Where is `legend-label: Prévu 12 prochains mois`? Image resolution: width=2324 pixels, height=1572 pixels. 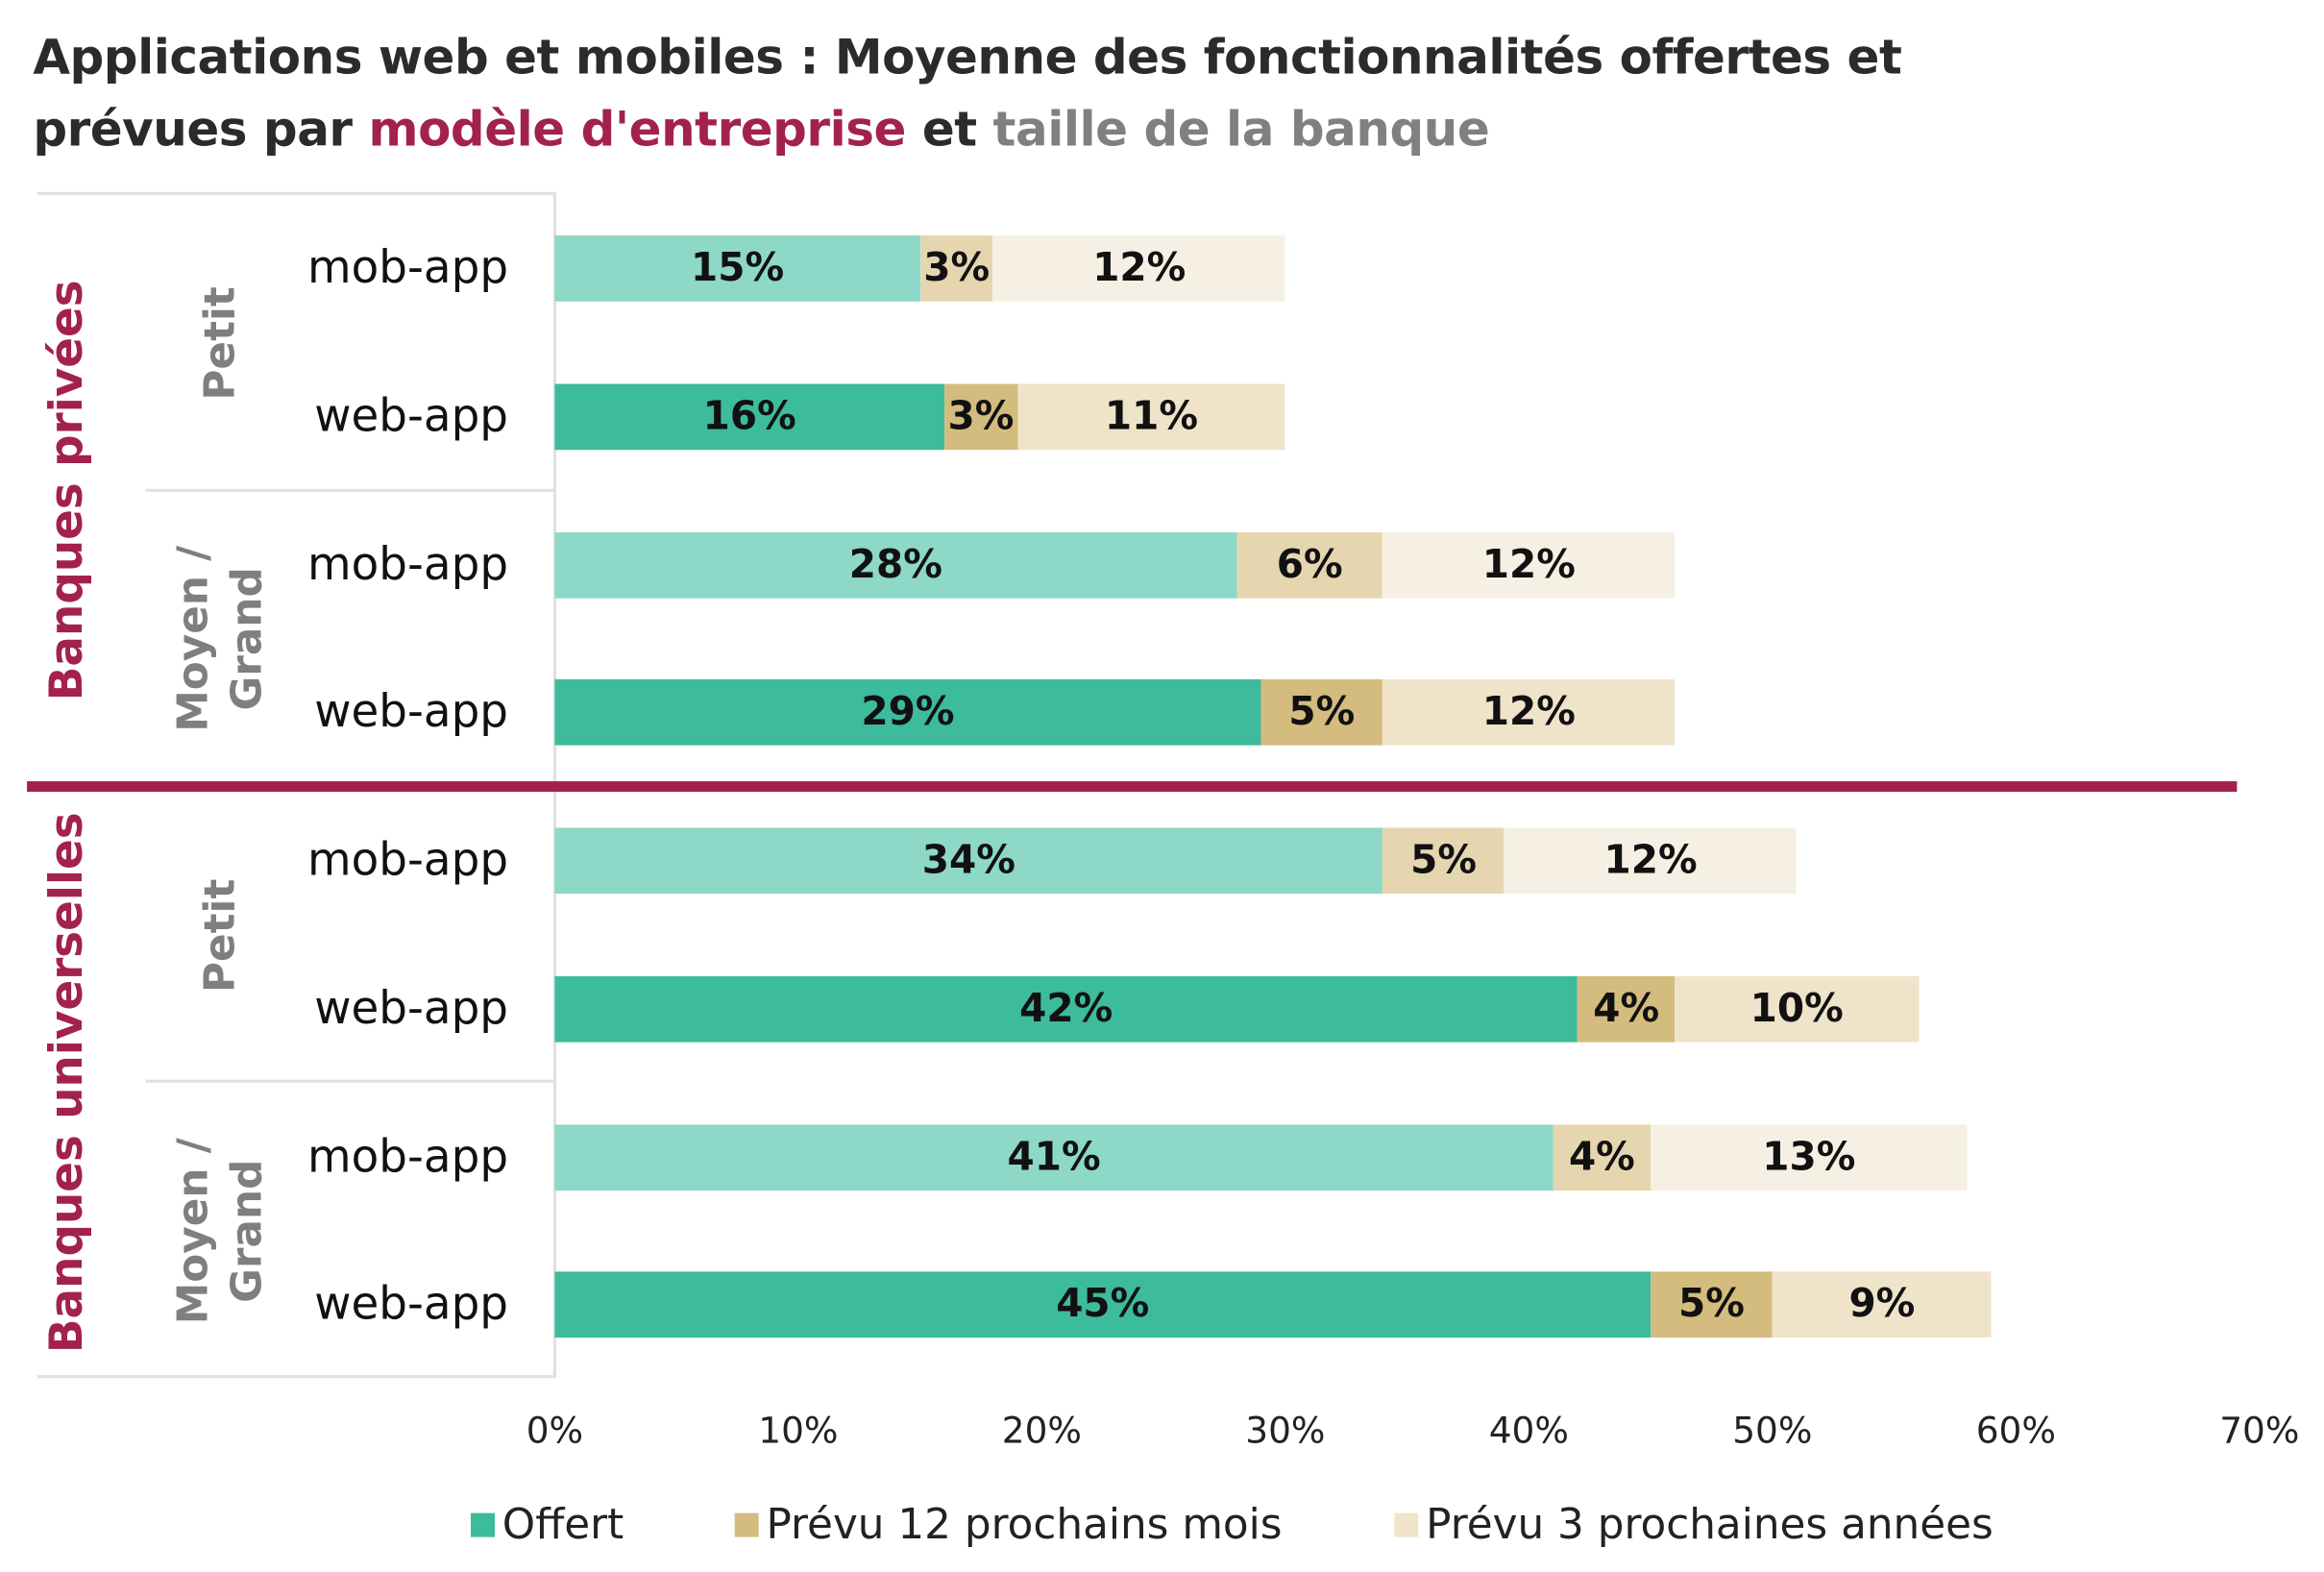
legend-label: Prévu 12 prochains mois is located at coordinates (1024, 1524).